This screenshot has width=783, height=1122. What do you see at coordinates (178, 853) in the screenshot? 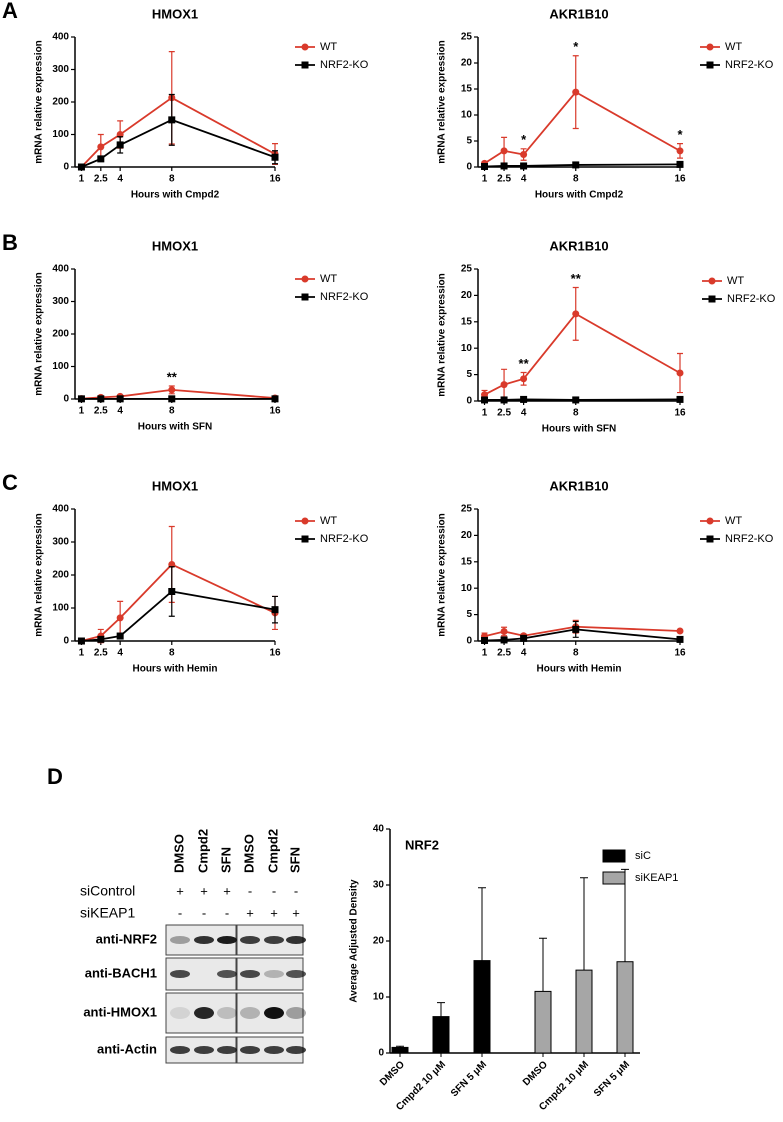
I see `lane-label: DMSO` at bounding box center [178, 853].